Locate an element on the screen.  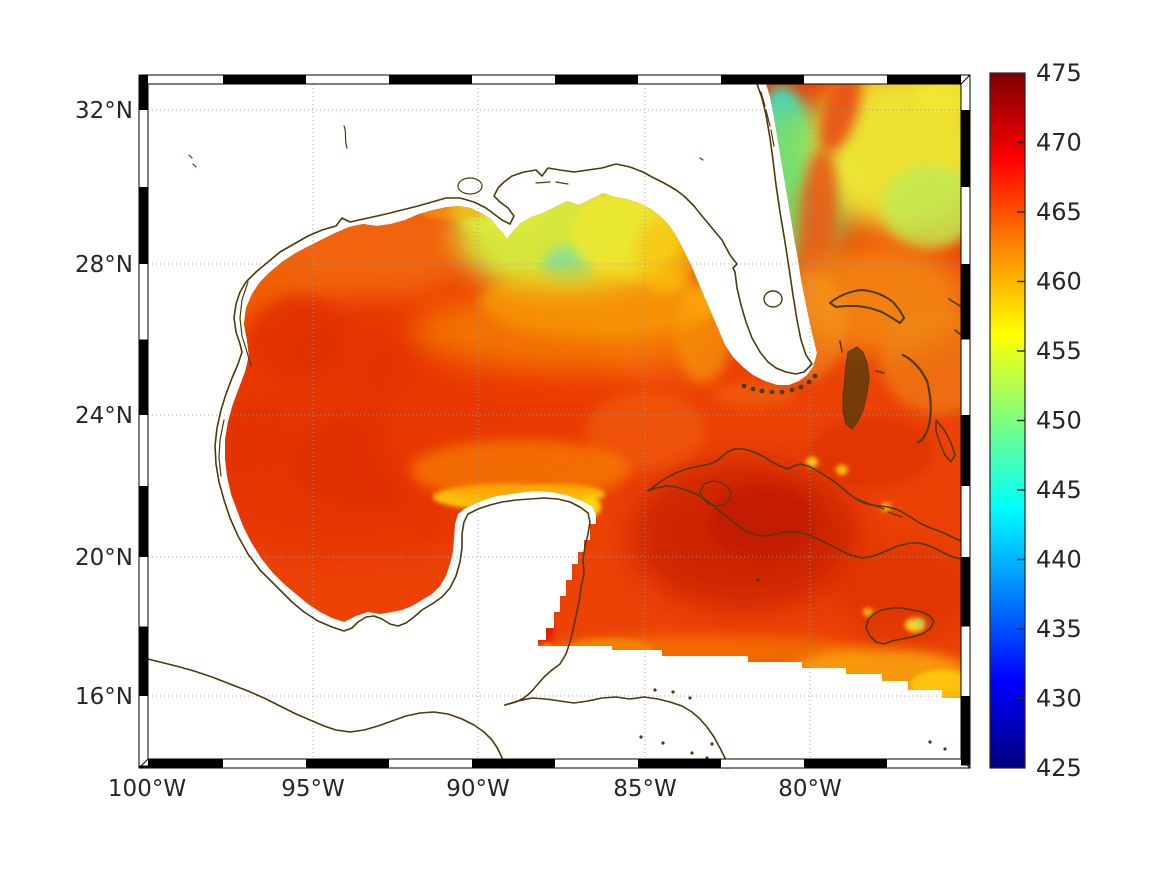
x-tick-label: 85°W is located at coordinates (645, 789).